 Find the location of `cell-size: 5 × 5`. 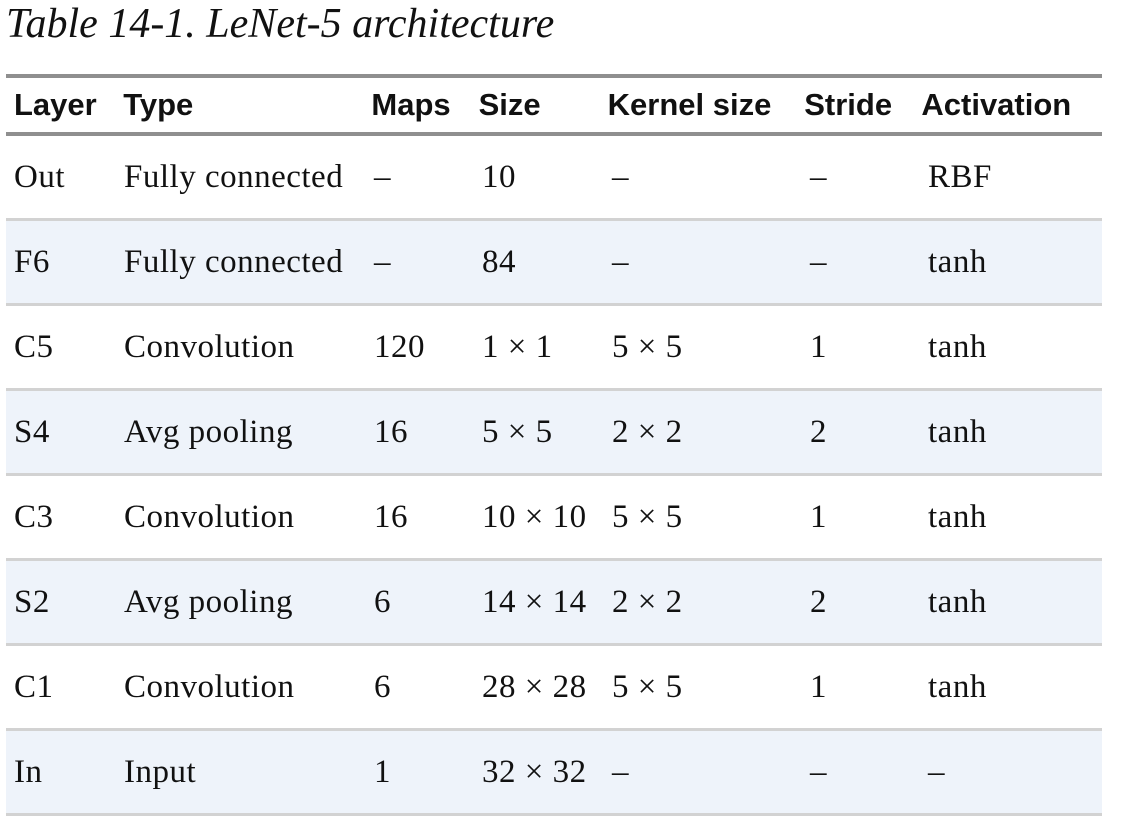

cell-size: 5 × 5 is located at coordinates (517, 431).